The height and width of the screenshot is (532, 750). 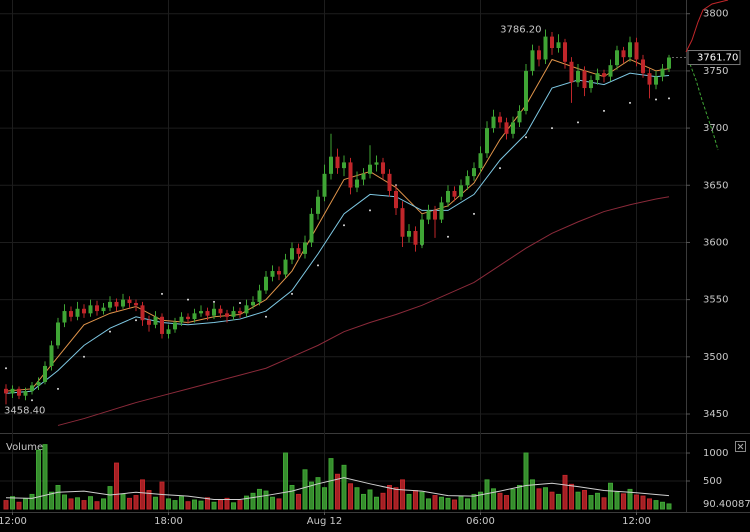 I want to click on close-box, so click(x=740, y=446).